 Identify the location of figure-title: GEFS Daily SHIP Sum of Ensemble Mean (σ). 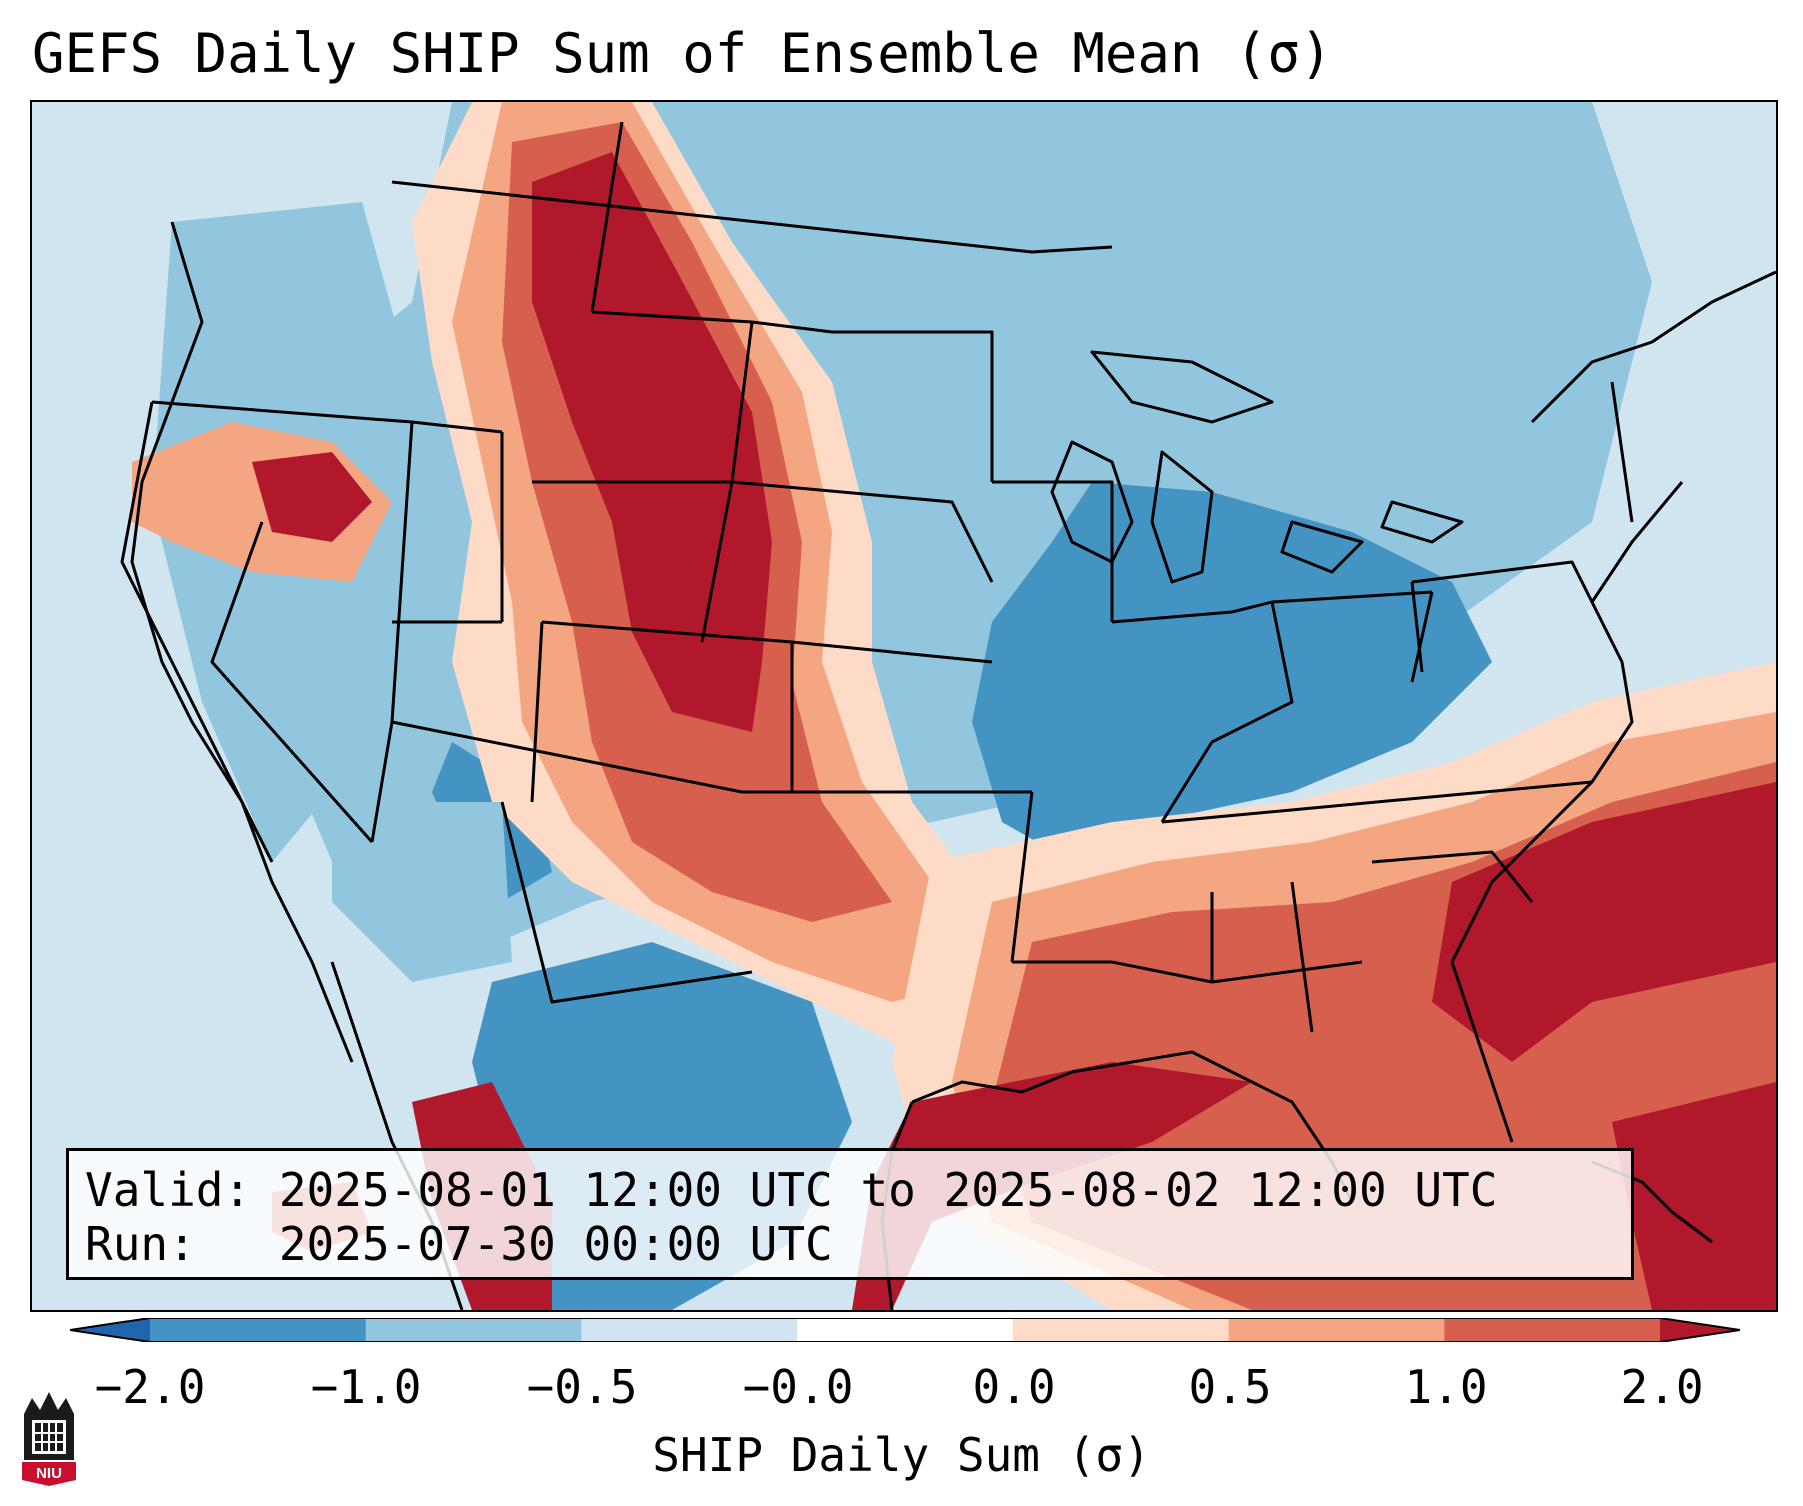
(682, 53).